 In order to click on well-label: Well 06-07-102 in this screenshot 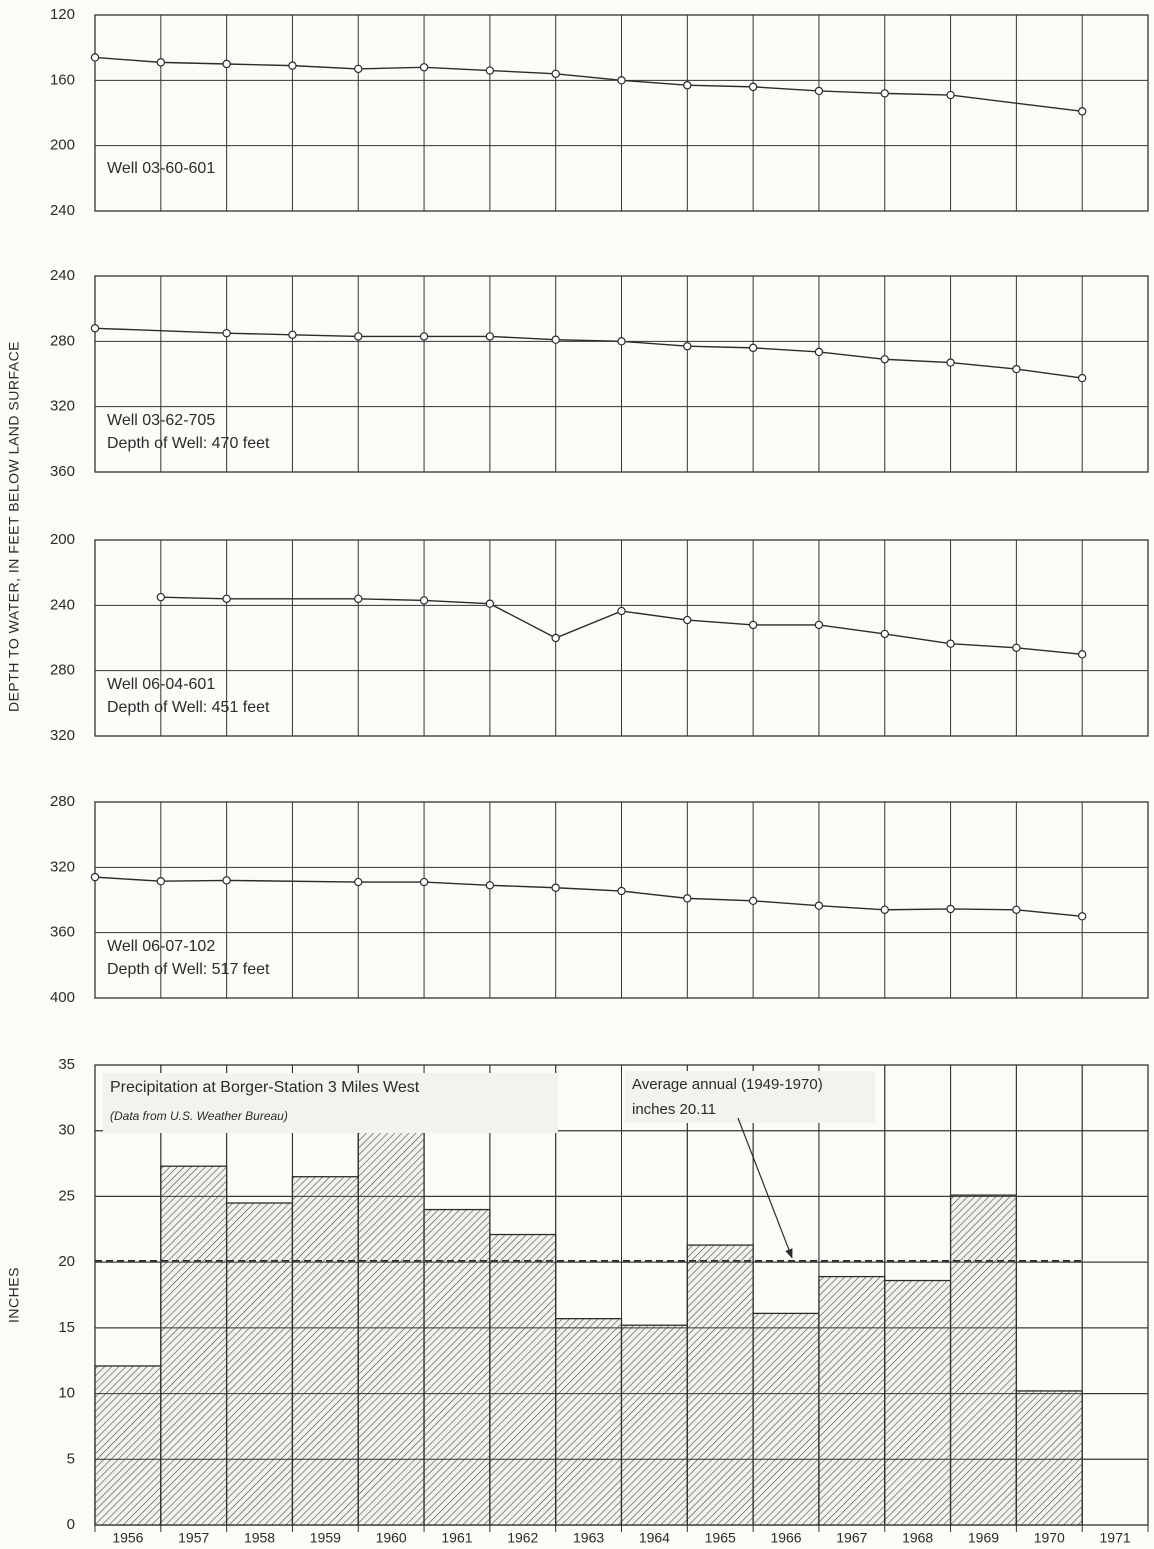, I will do `click(161, 946)`.